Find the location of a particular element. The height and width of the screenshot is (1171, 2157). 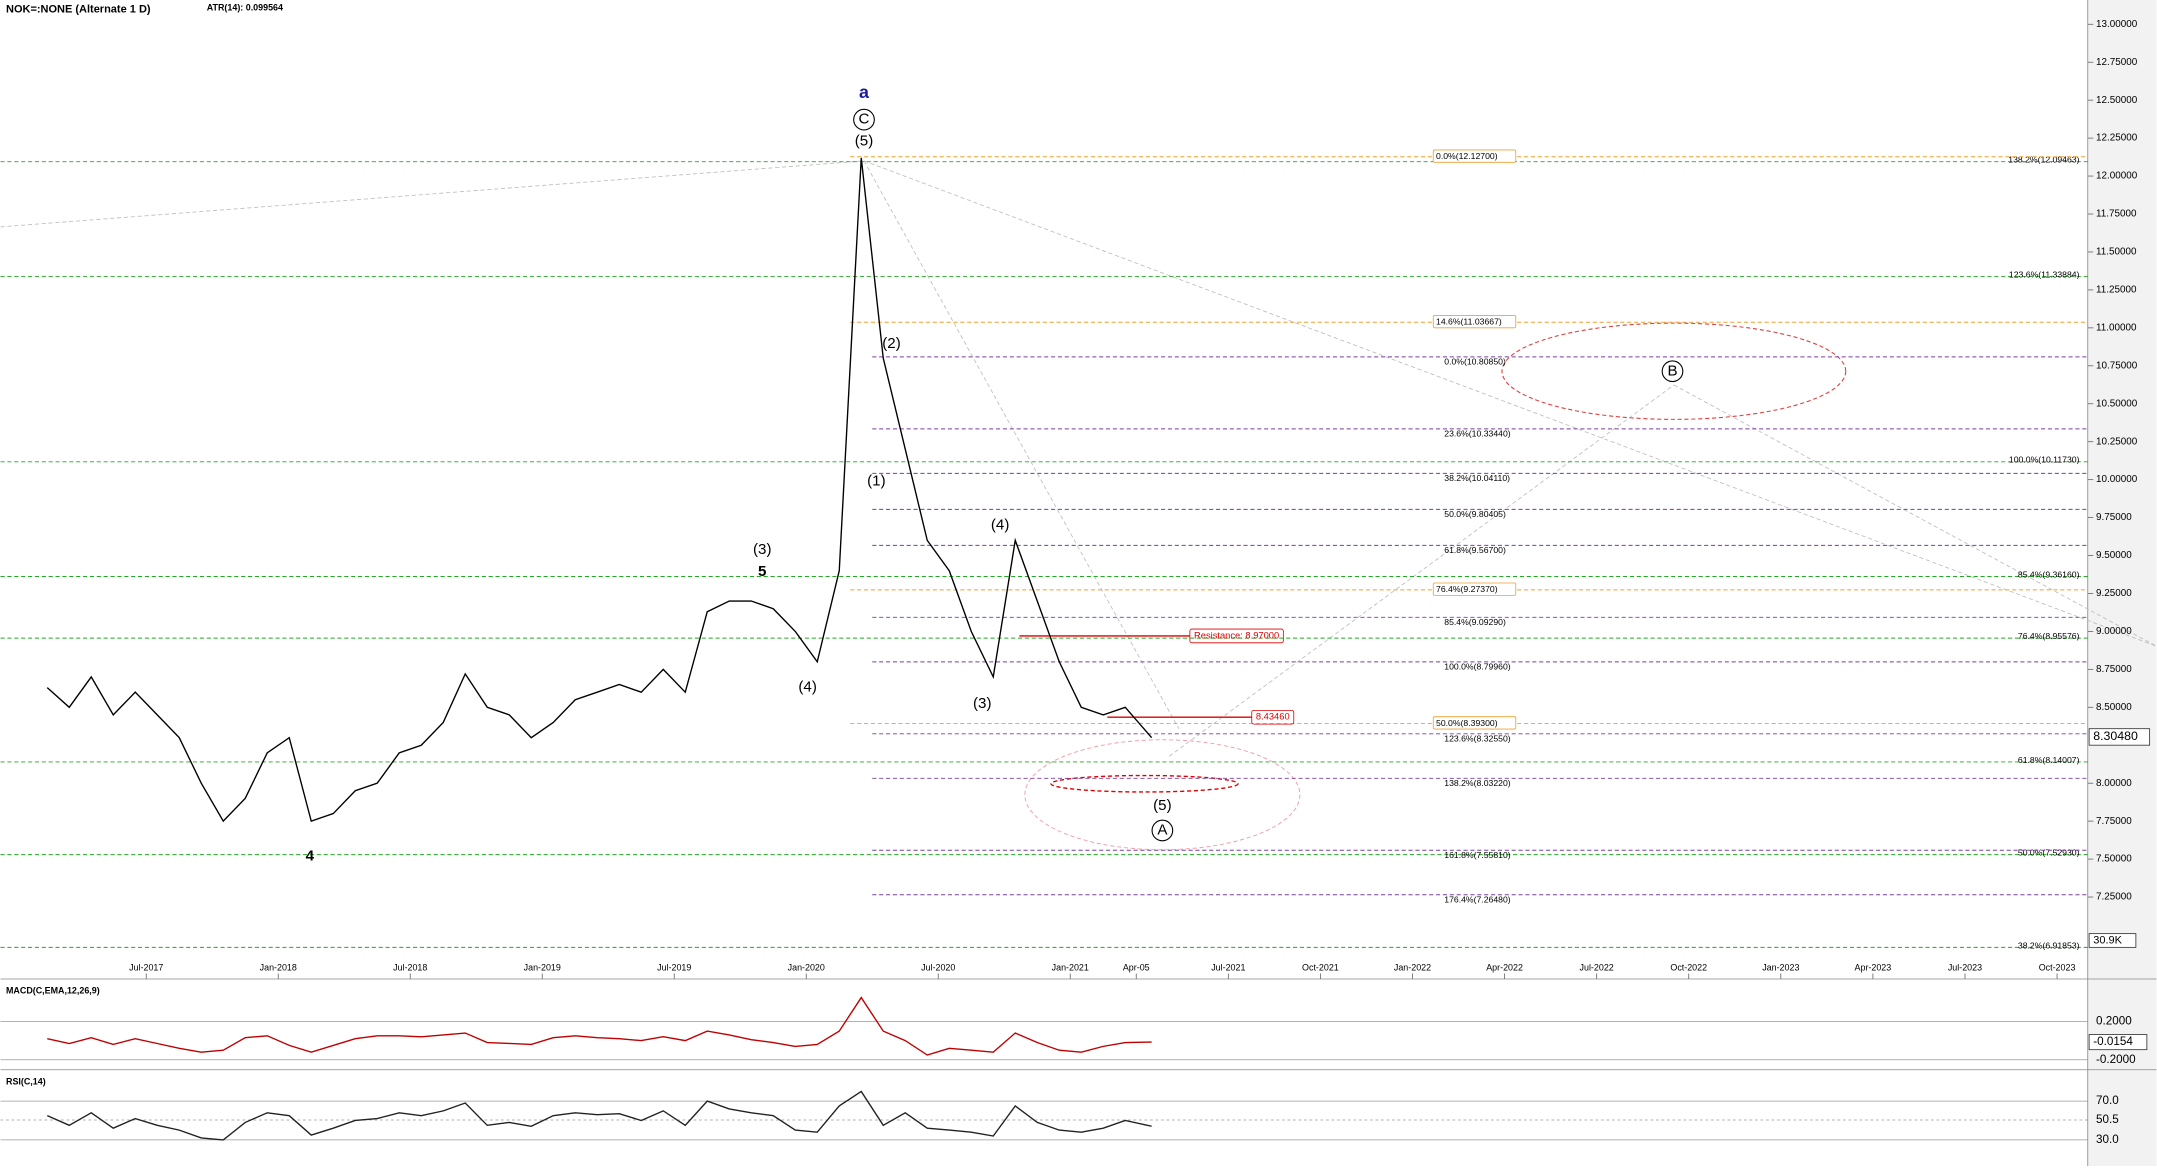

level-label: 123.6%(8.32550) is located at coordinates (1477, 739).